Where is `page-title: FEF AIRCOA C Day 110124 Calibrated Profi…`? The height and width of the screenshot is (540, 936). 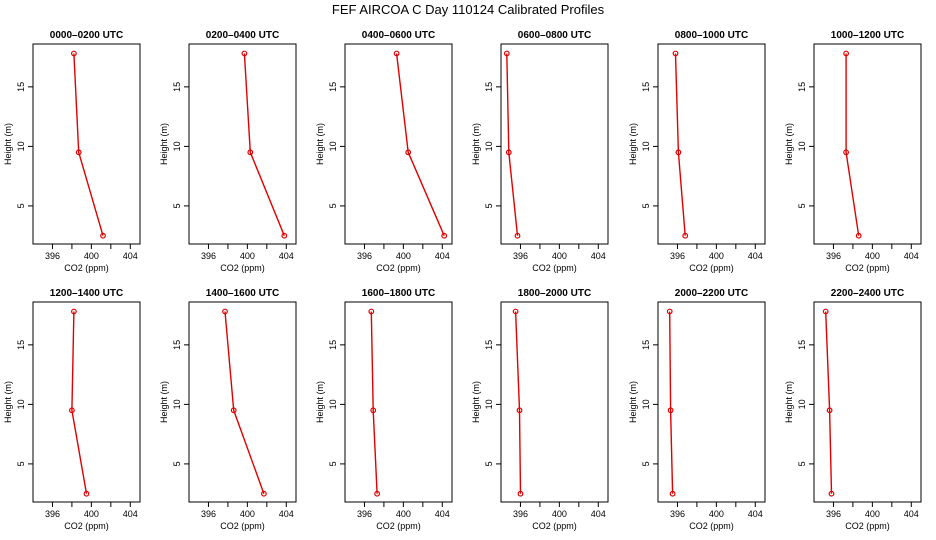
page-title: FEF AIRCOA C Day 110124 Calibrated Profi… is located at coordinates (468, 9).